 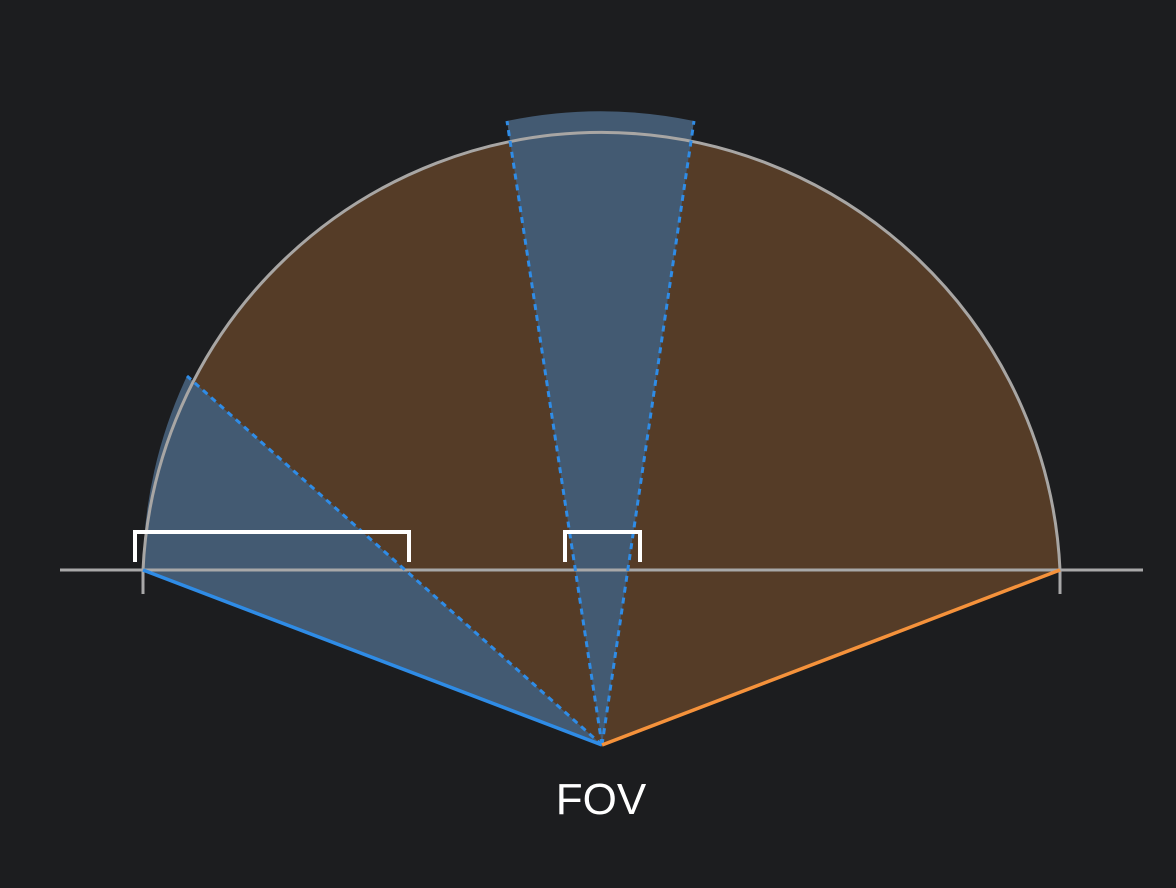 I want to click on left-bracket, so click(x=272, y=546).